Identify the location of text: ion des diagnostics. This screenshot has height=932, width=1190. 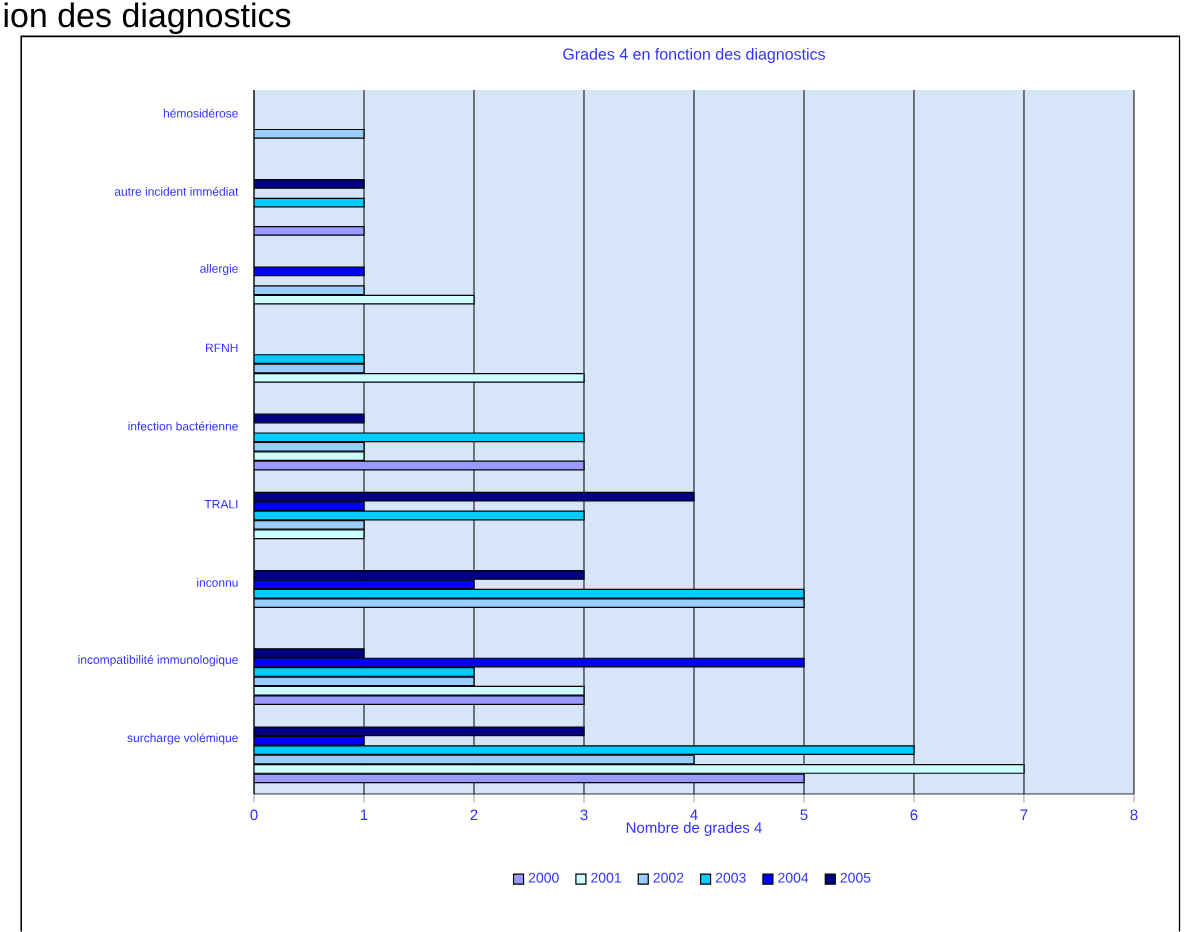
(147, 18).